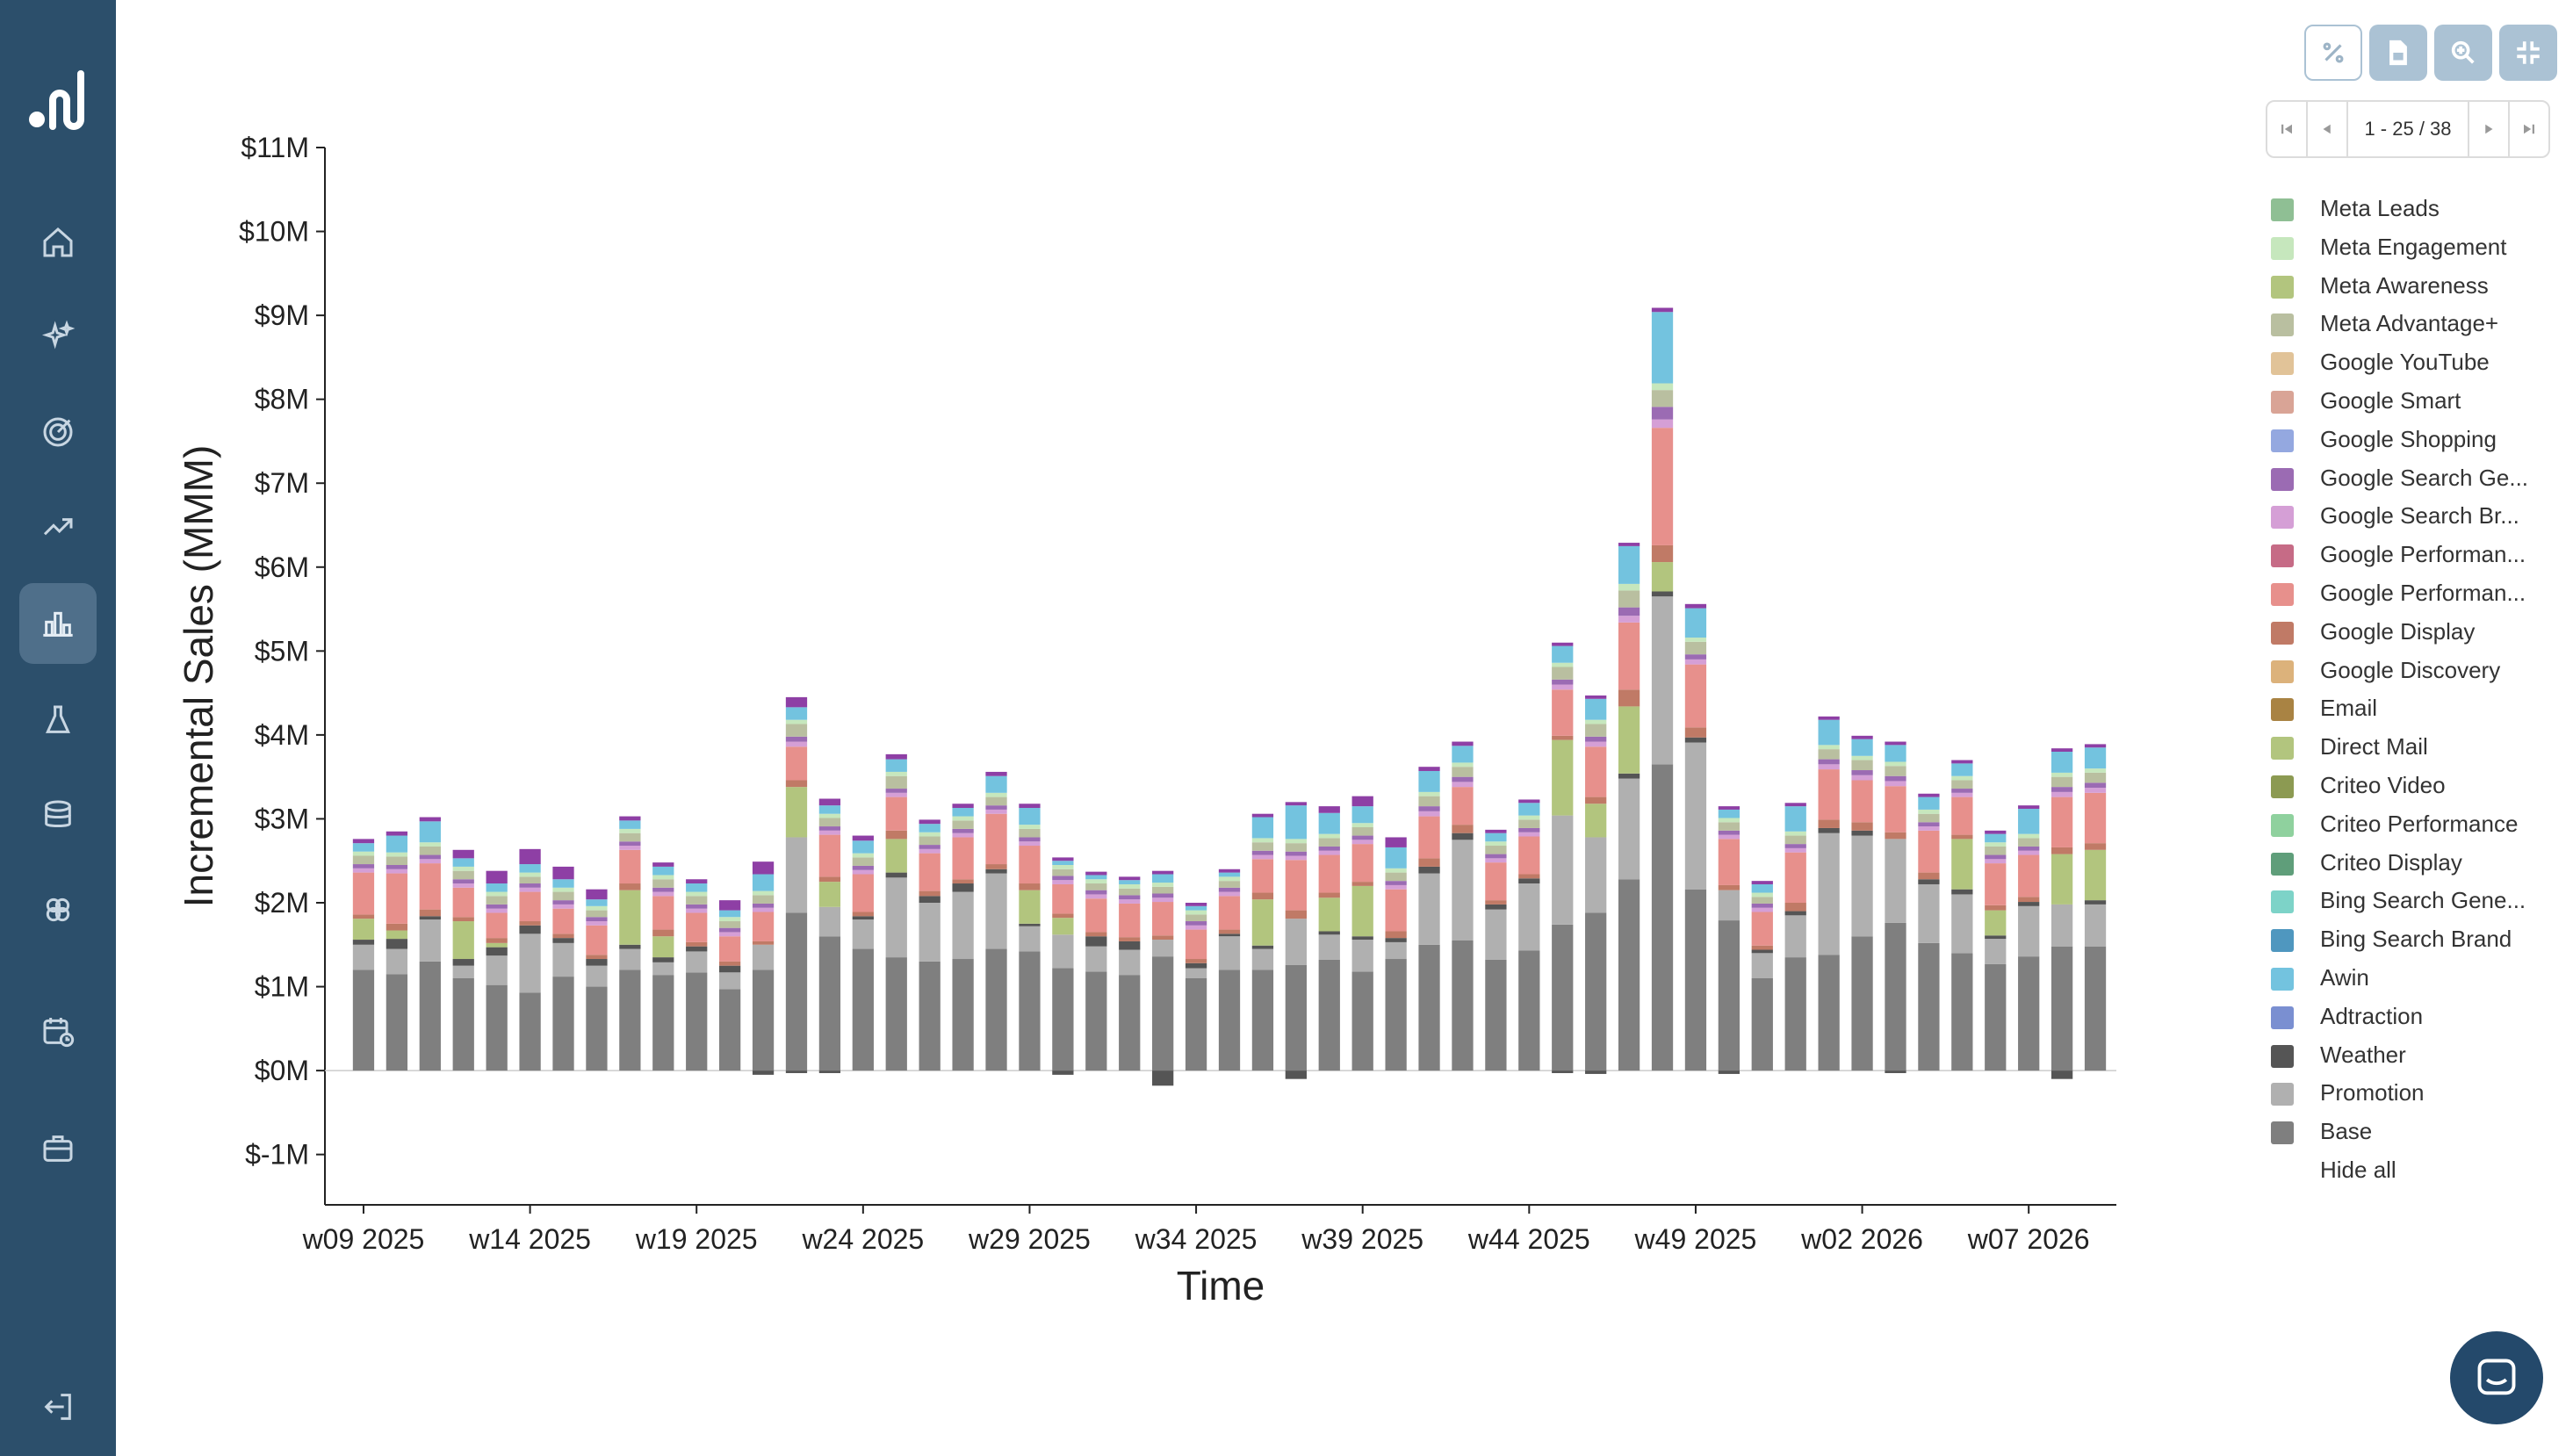 The height and width of the screenshot is (1456, 2573). Describe the element at coordinates (2418, 787) in the screenshot. I see `legend-item: Criteo Video` at that location.